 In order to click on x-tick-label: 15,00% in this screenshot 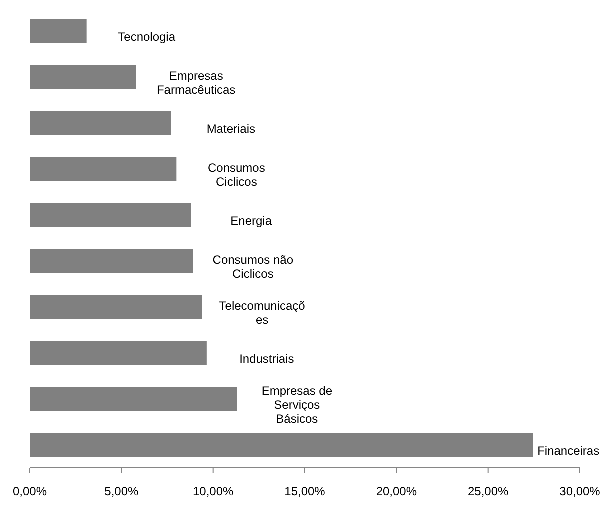, I will do `click(305, 491)`.